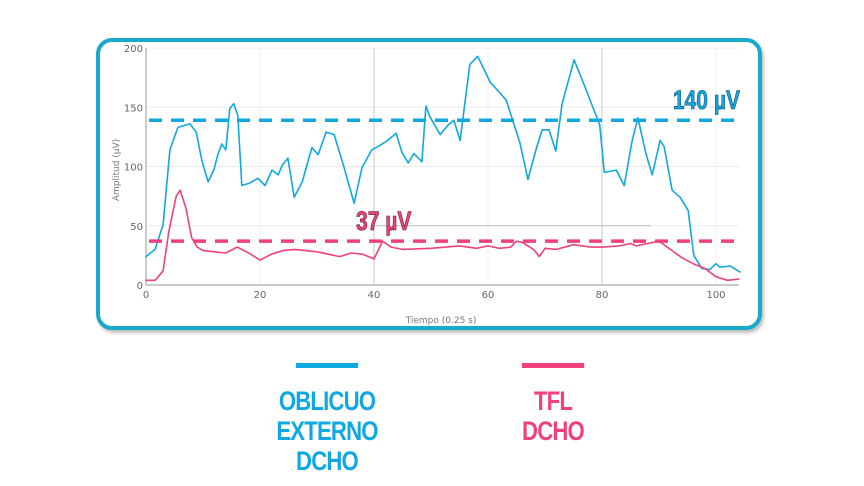 This screenshot has width=864, height=486. I want to click on legend-swatch-blue, so click(327, 365).